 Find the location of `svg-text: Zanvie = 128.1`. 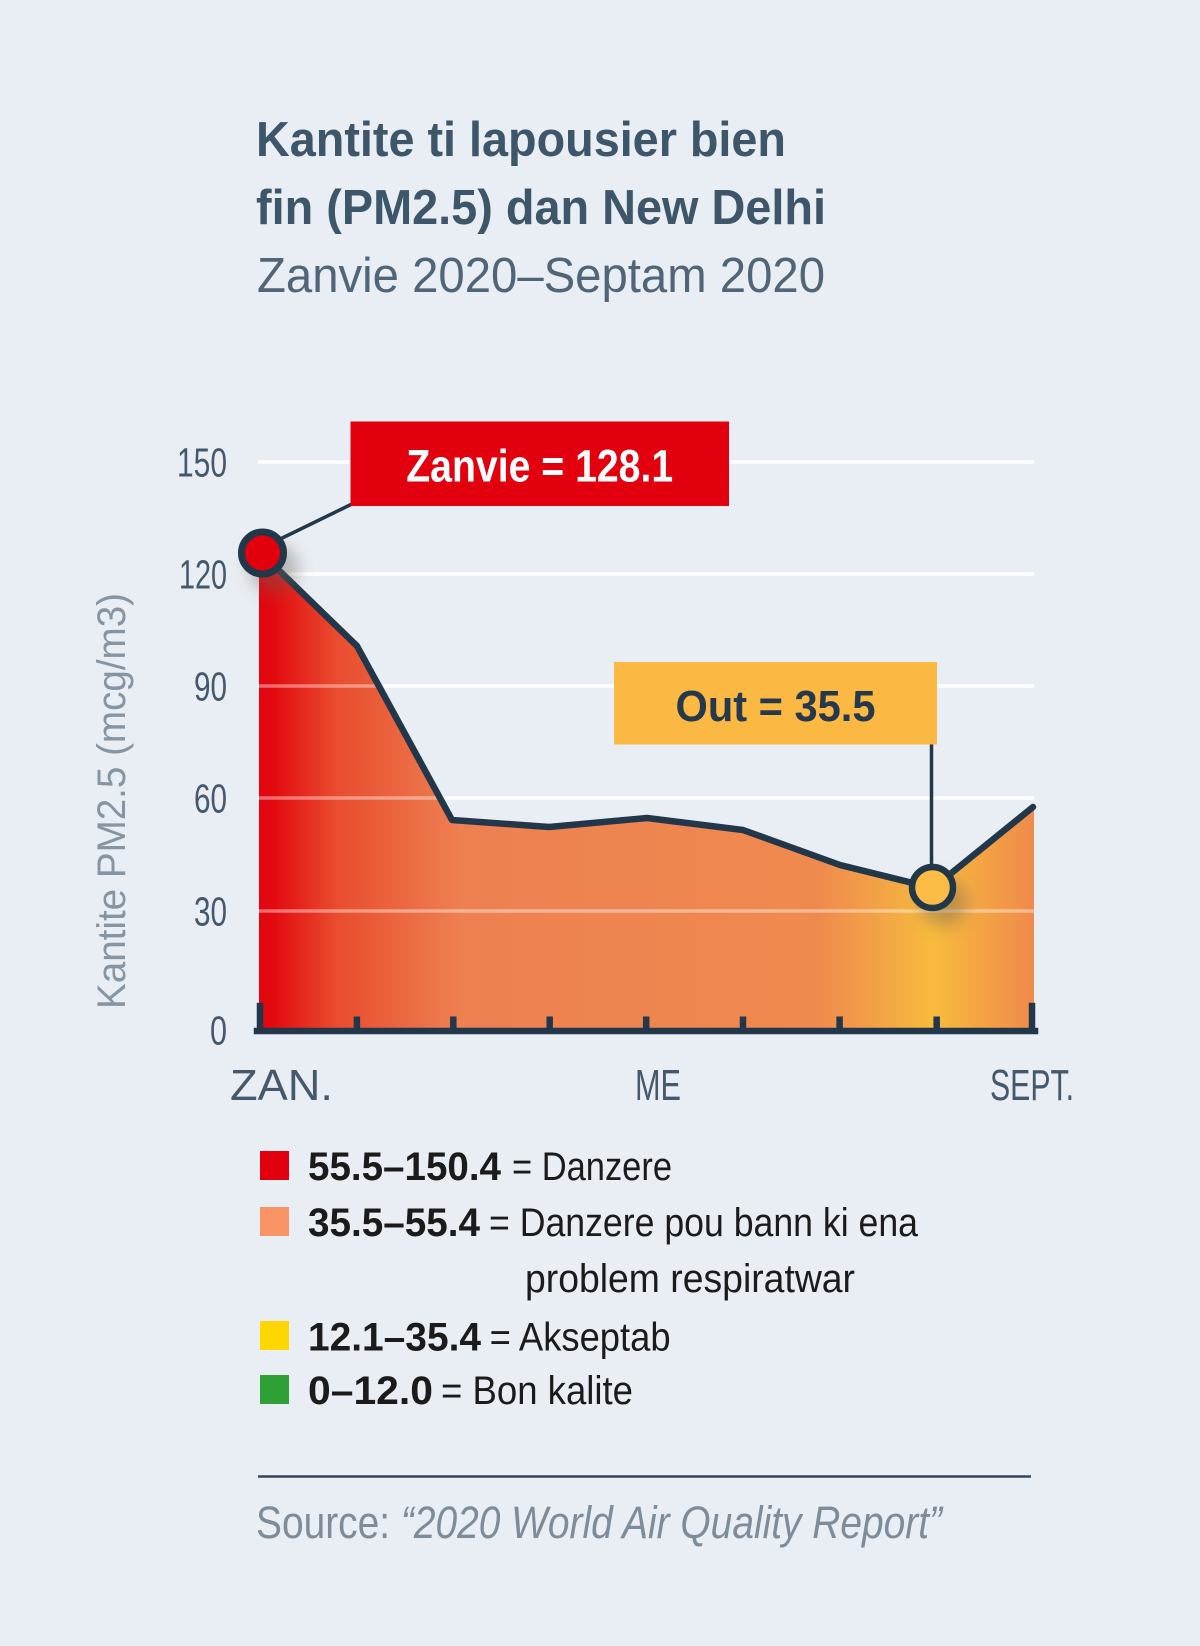

svg-text: Zanvie = 128.1 is located at coordinates (539, 466).